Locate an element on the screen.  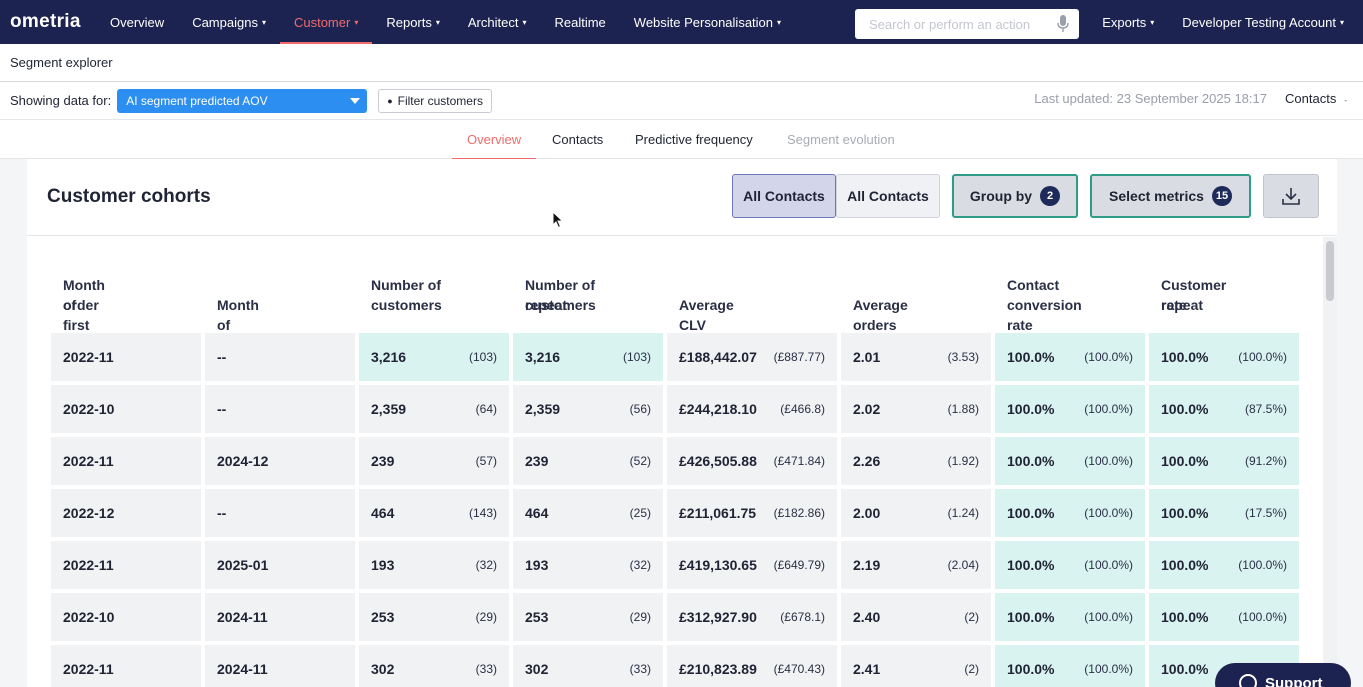
cell-month-first-order: 2022-10 is located at coordinates (126, 409).